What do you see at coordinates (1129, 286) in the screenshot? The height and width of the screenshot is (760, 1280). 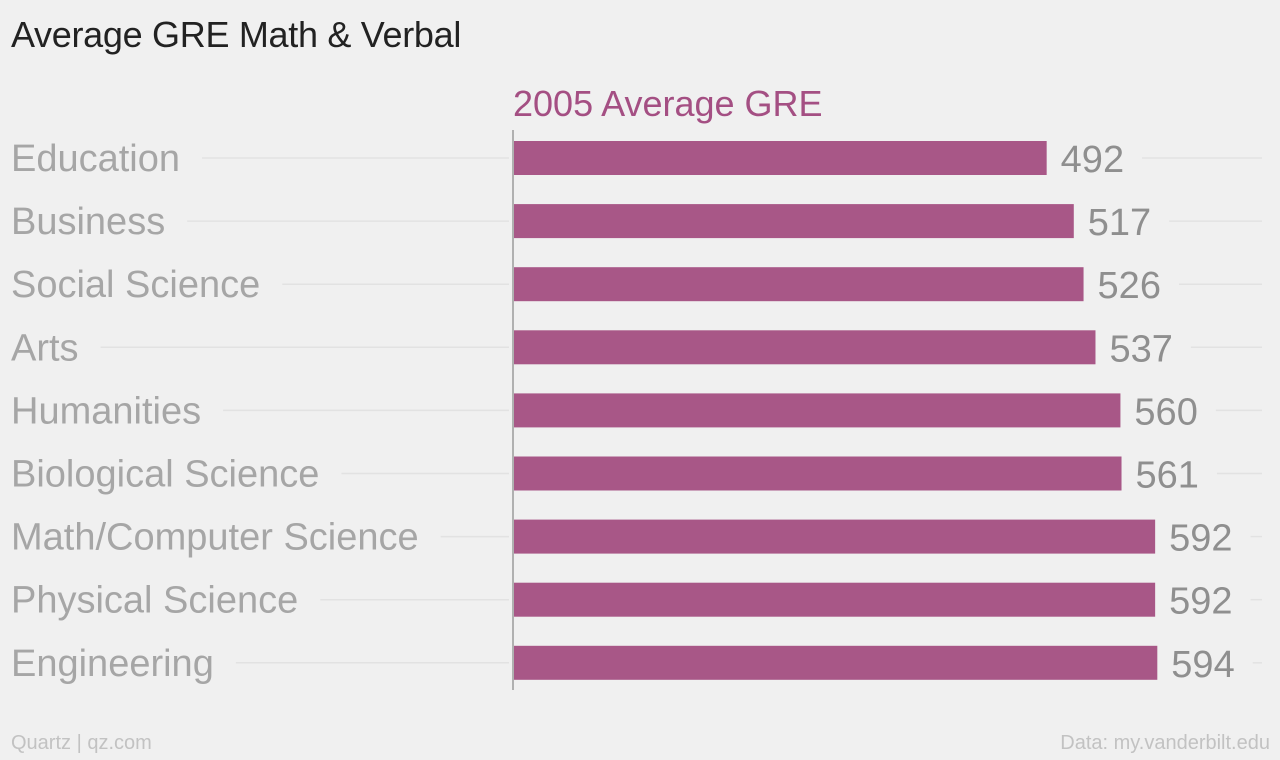 I see `value-label: 526` at bounding box center [1129, 286].